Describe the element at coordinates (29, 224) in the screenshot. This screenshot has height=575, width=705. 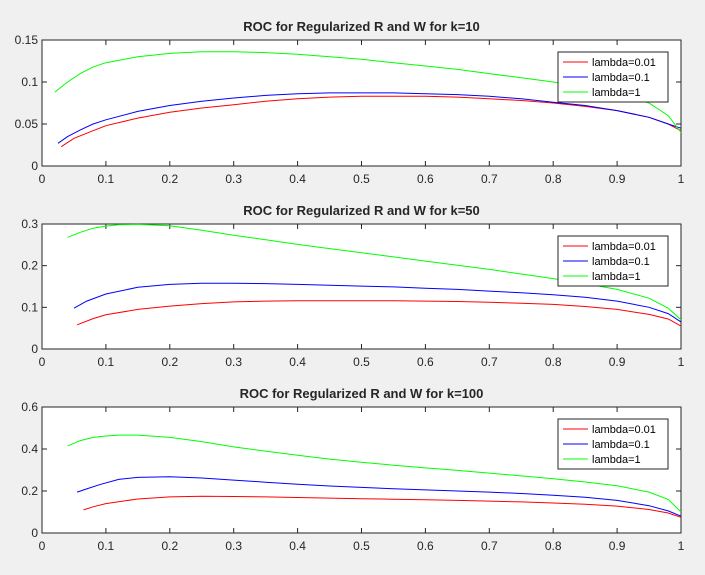
I see `y-tick-label: 0.3` at that location.